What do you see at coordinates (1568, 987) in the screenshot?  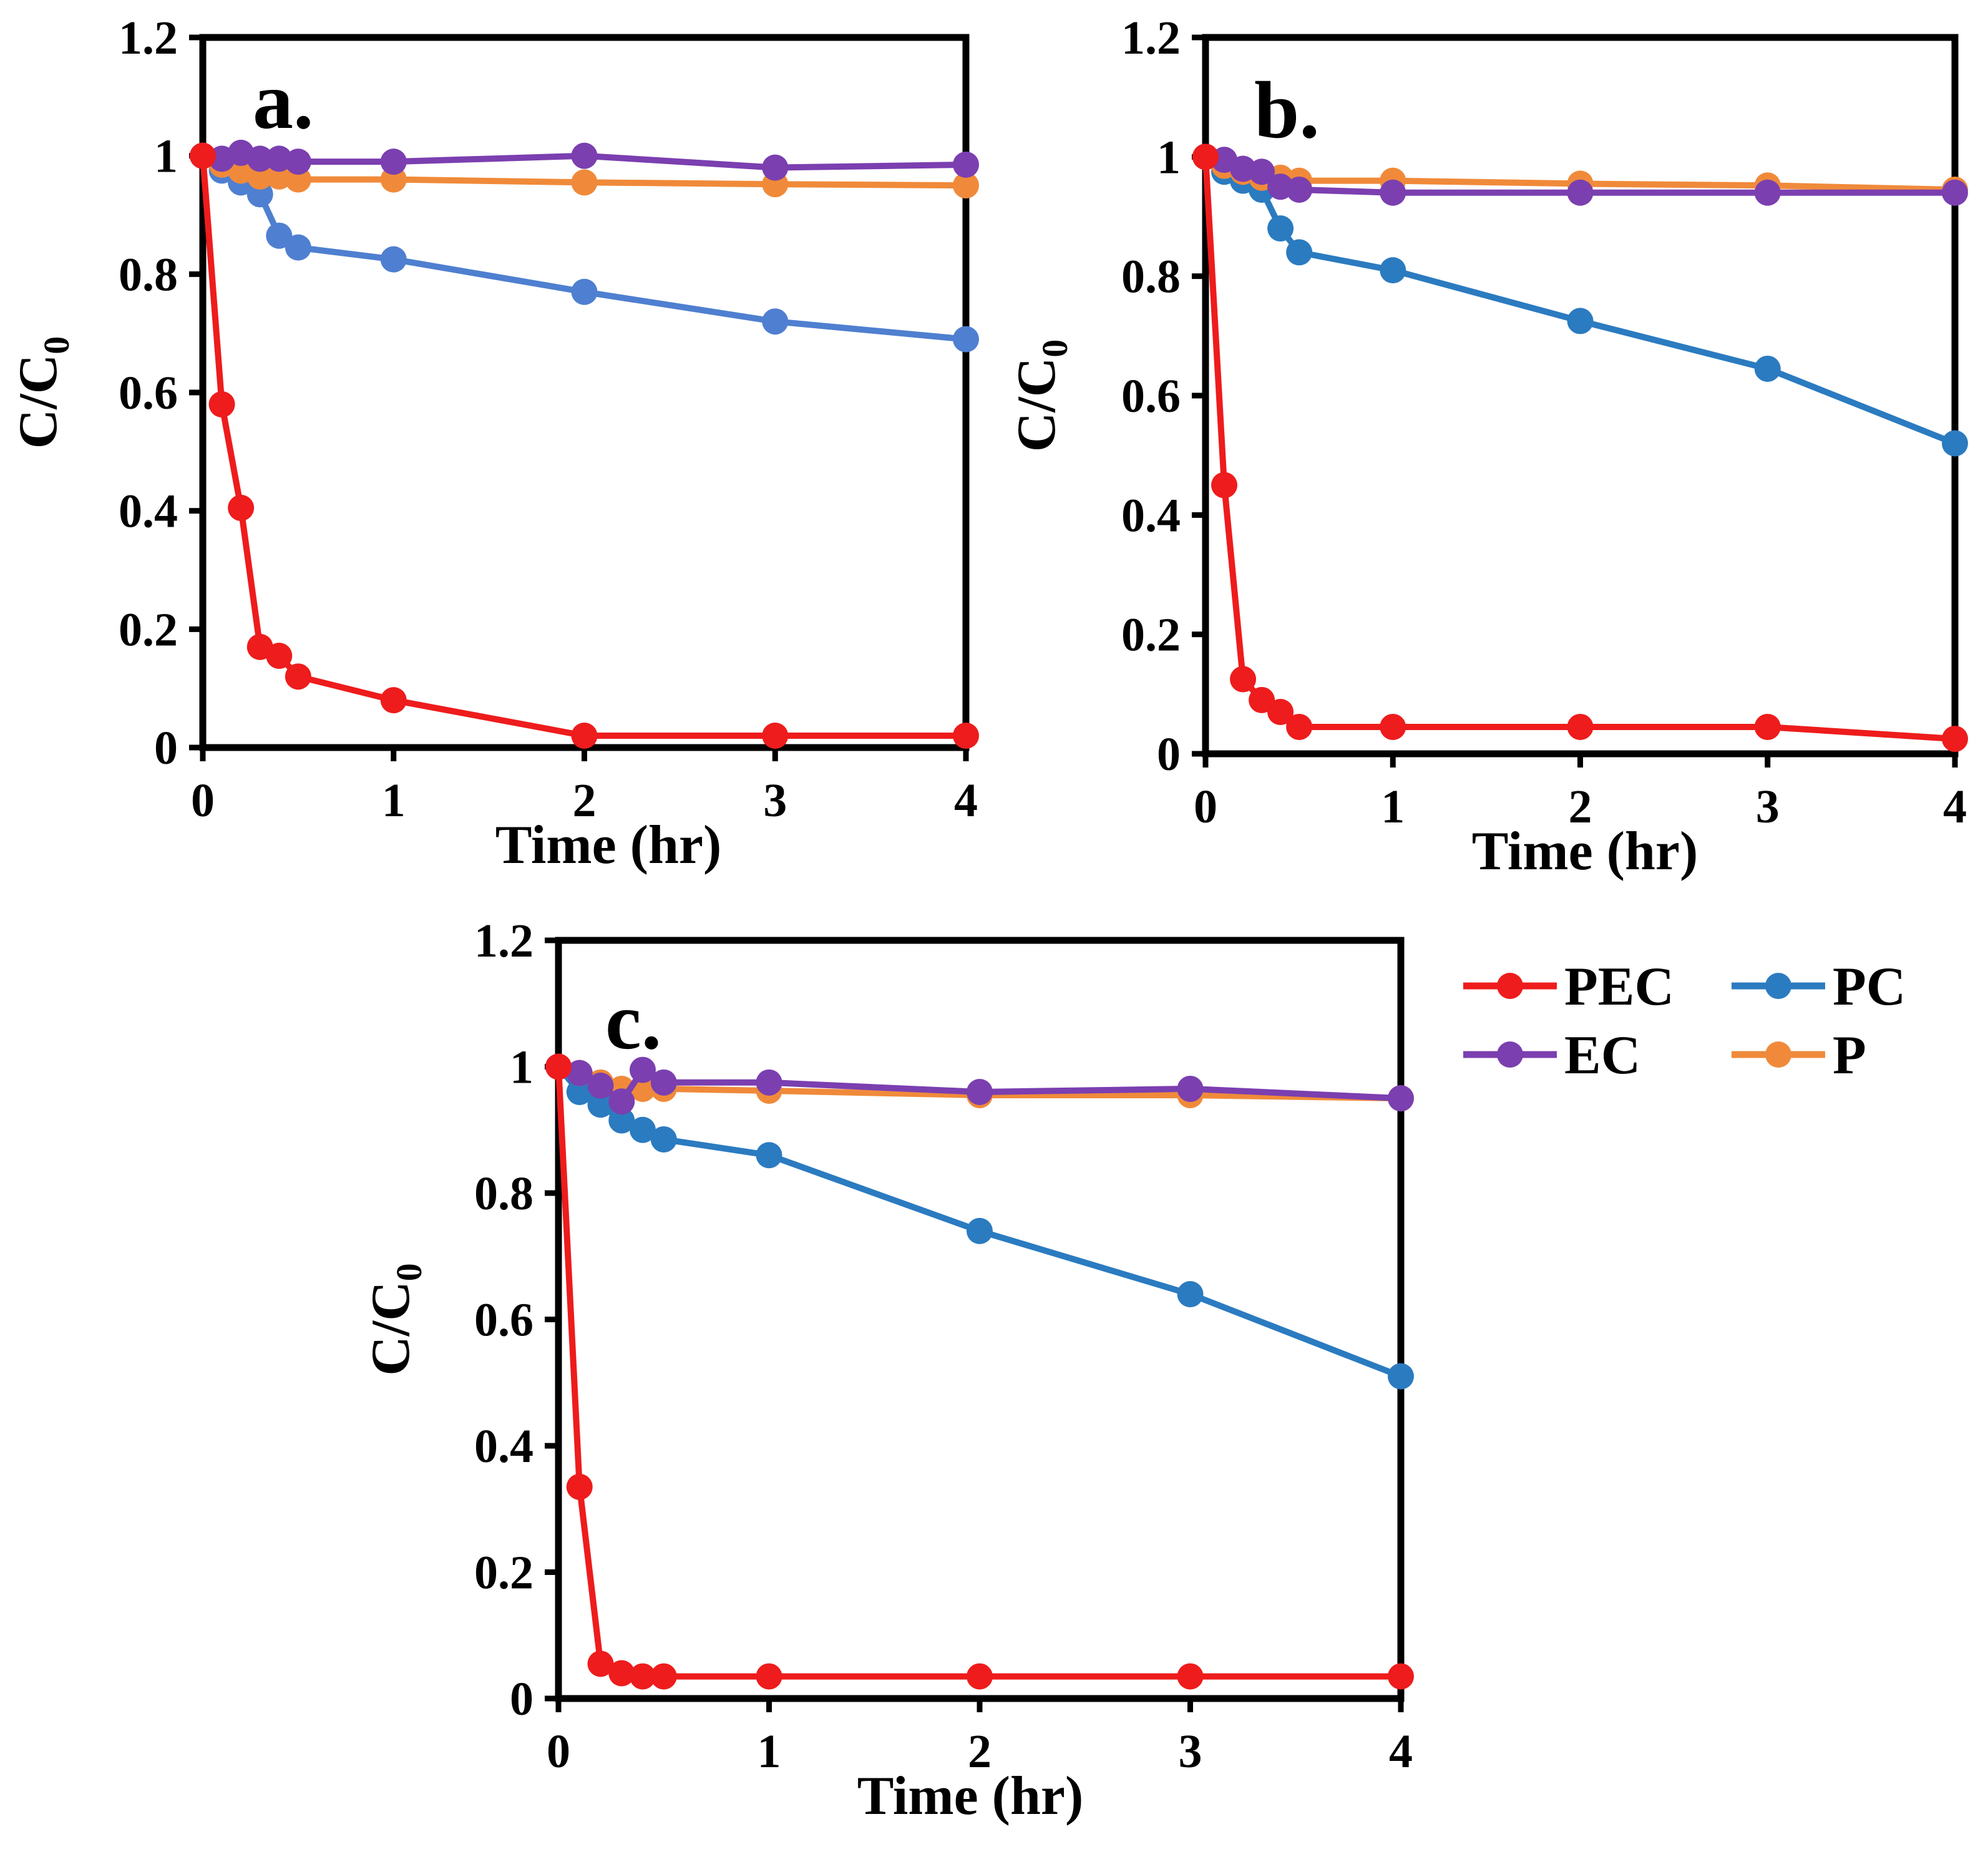 I see `legend-item-pec: PEC` at bounding box center [1568, 987].